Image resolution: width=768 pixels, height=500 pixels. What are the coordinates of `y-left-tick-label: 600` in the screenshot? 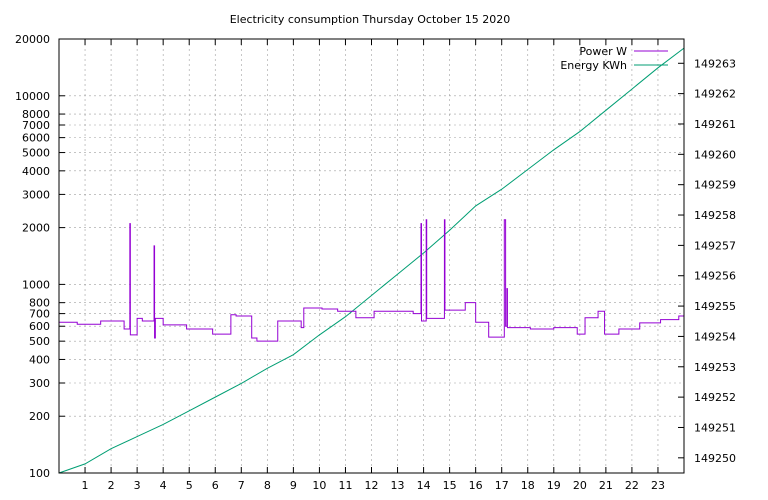 It's located at (39, 326).